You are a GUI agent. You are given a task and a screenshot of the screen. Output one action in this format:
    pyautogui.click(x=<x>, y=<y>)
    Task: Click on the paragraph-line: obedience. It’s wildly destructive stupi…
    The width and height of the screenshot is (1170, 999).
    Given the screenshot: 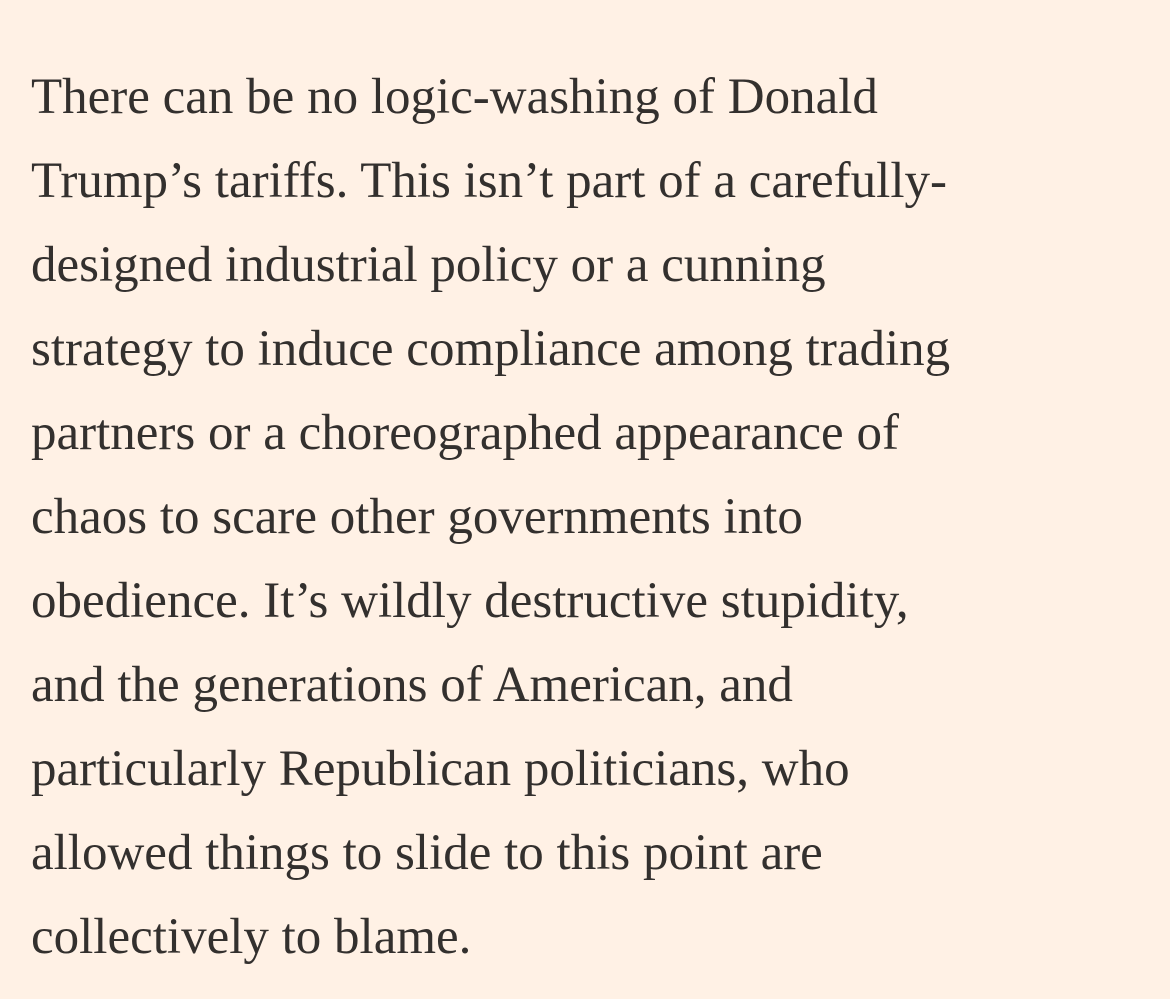 What is the action you would take?
    pyautogui.click(x=470, y=601)
    